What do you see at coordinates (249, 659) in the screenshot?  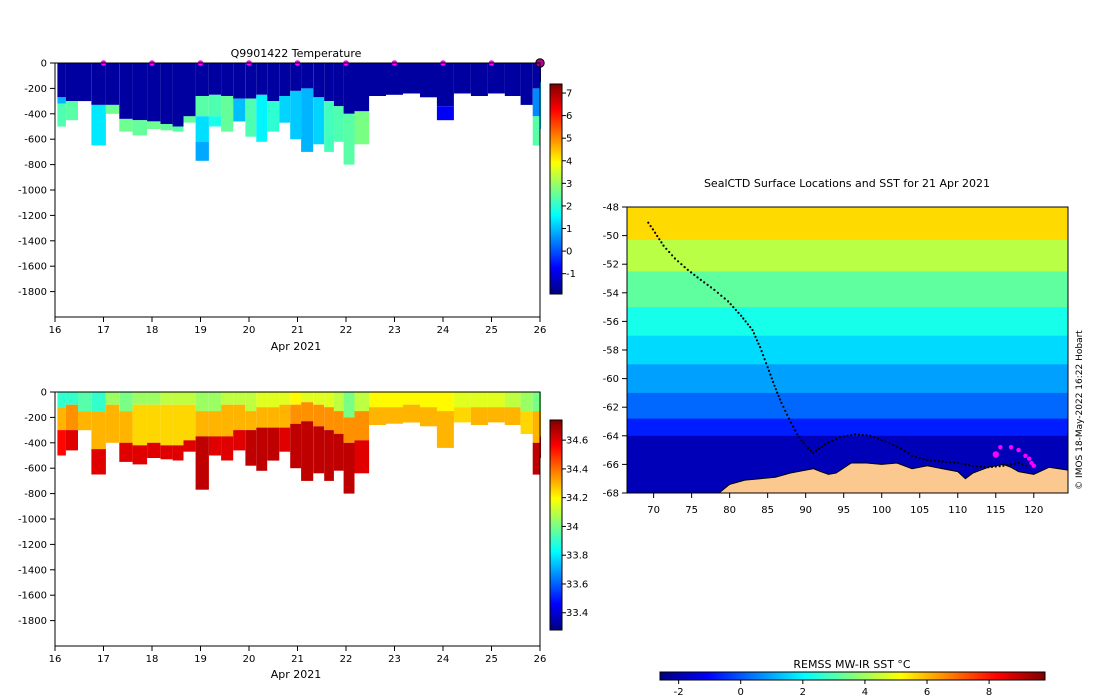 I see `x-tick-label: 20` at bounding box center [249, 659].